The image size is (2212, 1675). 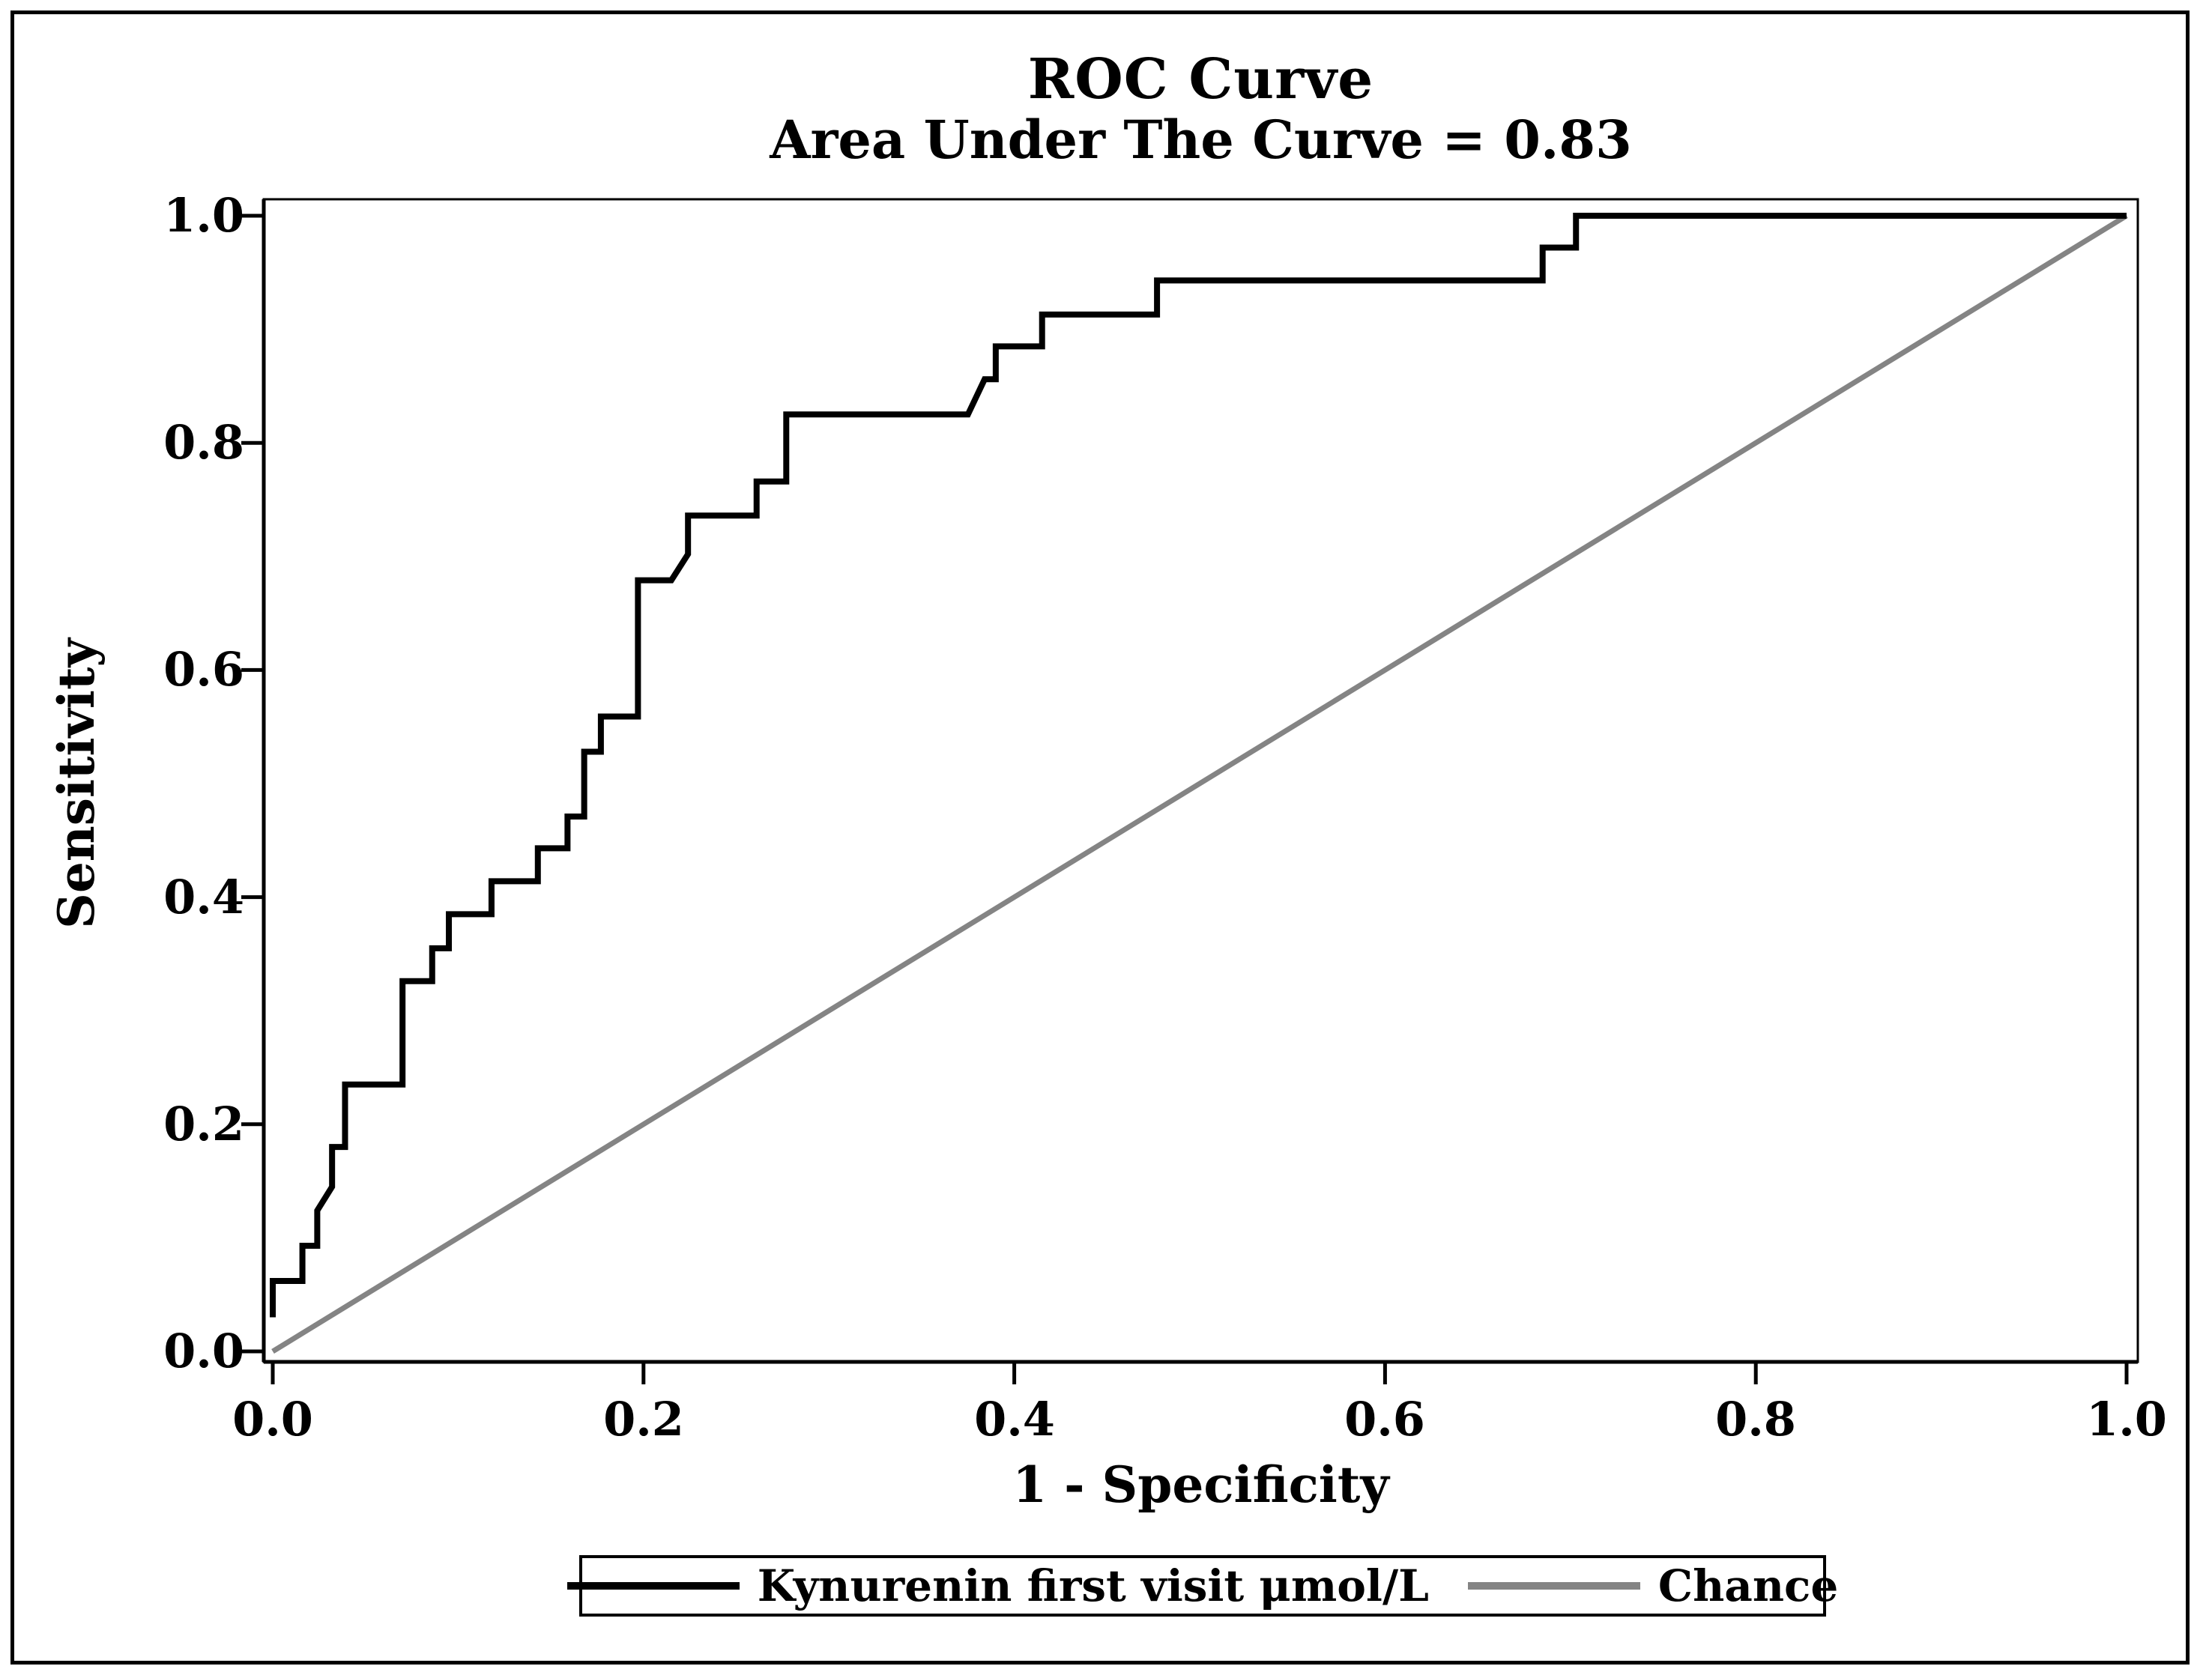 I want to click on x-tick-label-0.2: 0.2, so click(x=644, y=1420).